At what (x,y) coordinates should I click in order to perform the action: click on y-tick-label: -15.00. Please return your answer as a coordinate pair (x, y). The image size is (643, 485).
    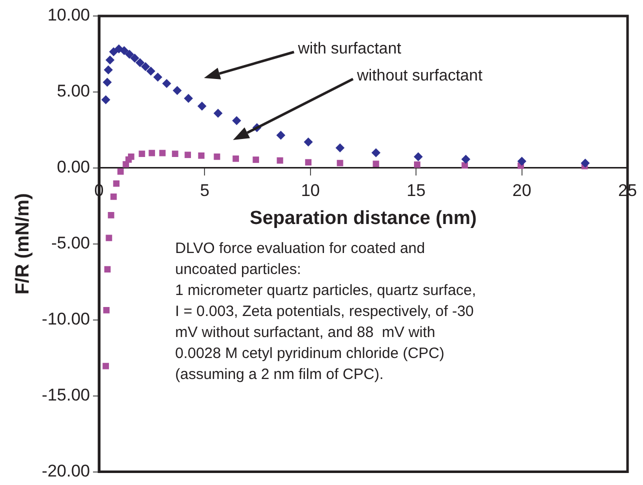
    Looking at the image, I should click on (66, 395).